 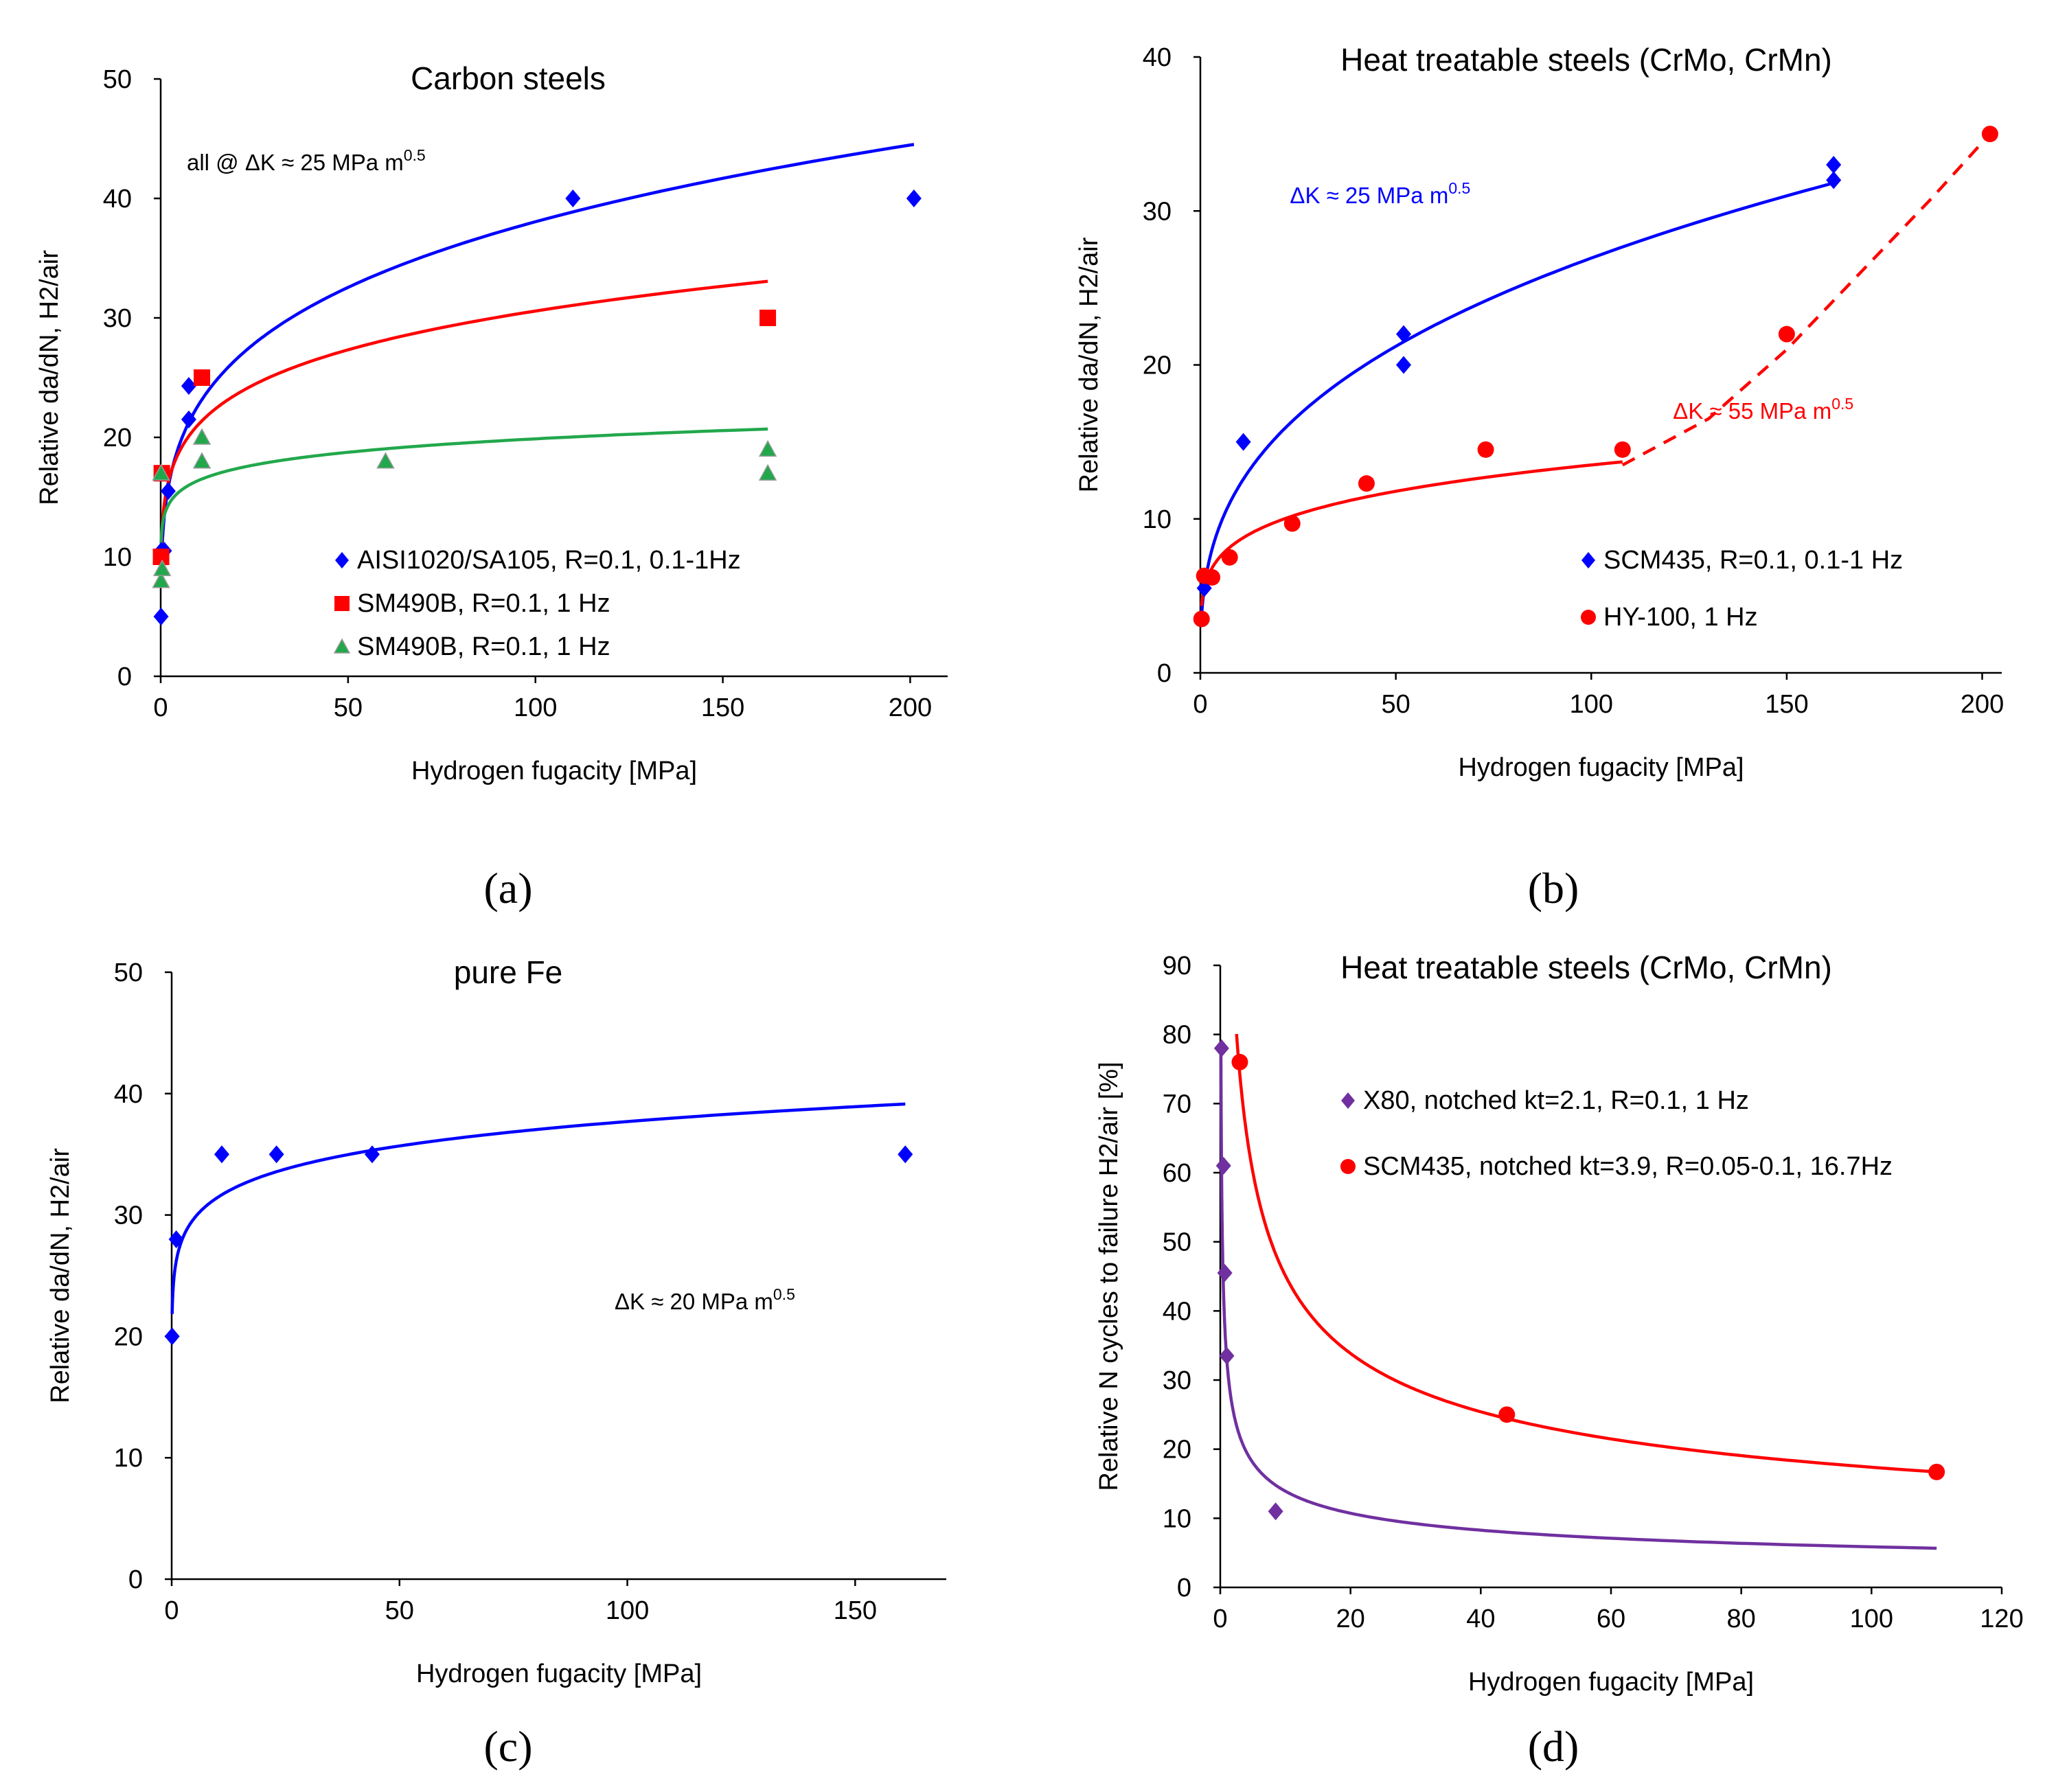 What do you see at coordinates (1177, 1173) in the screenshot?
I see `y-tick-label: 60` at bounding box center [1177, 1173].